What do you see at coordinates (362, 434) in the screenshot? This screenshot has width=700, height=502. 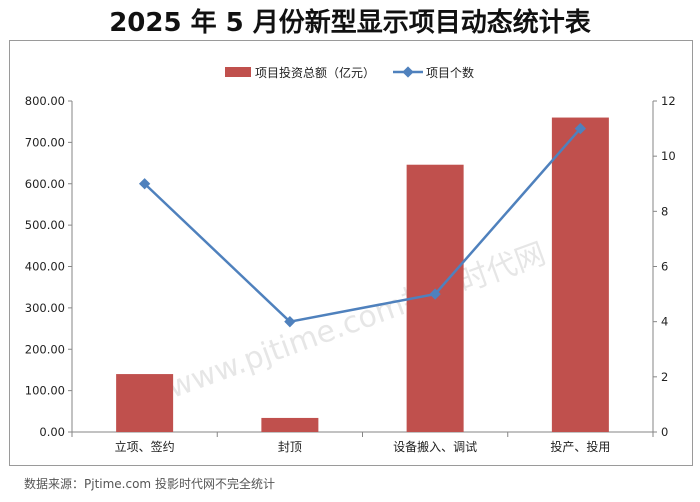 I see `x-axis-ticks` at bounding box center [362, 434].